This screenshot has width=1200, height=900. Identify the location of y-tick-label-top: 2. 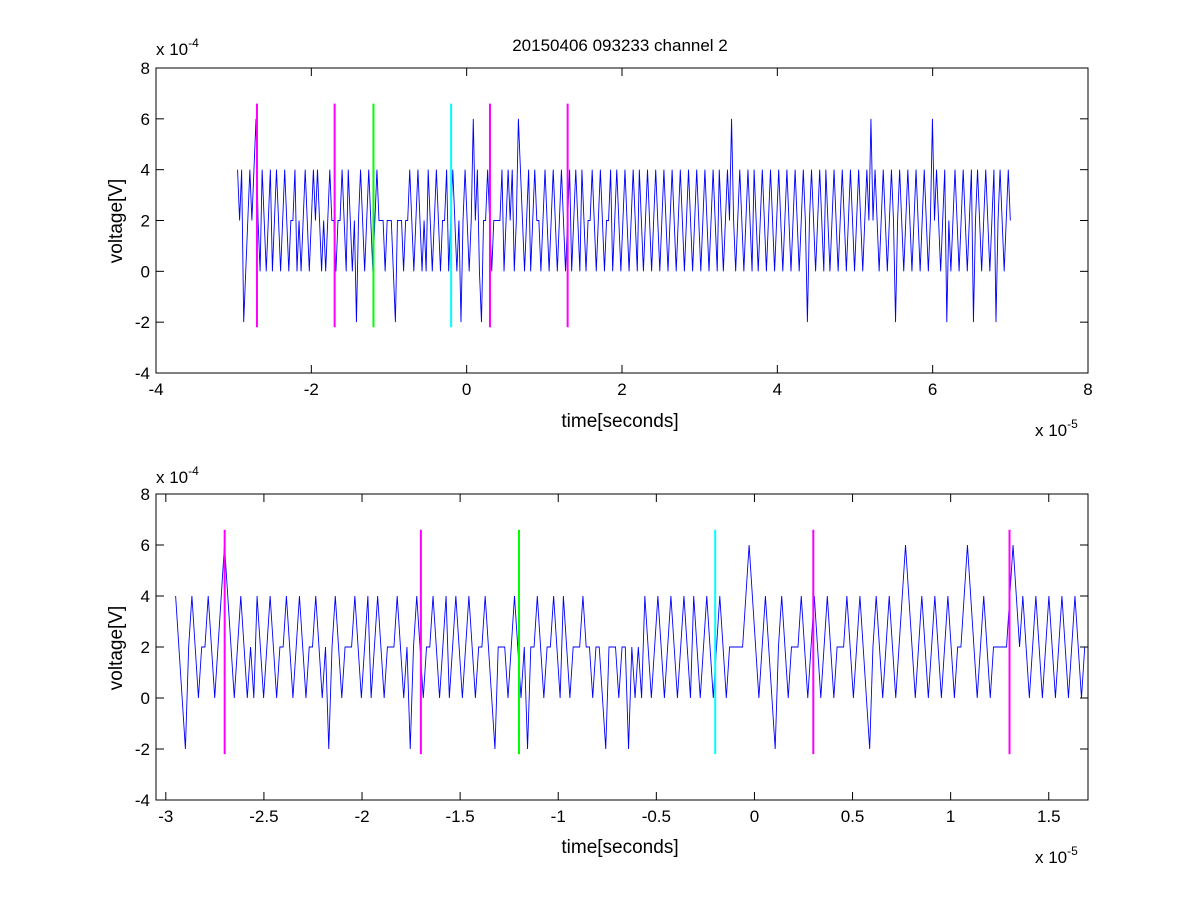
(145, 221).